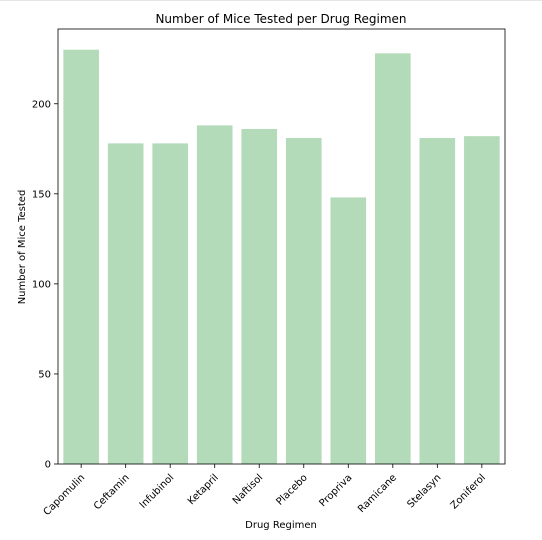 Image resolution: width=542 pixels, height=540 pixels. I want to click on bar-naftisol, so click(259, 296).